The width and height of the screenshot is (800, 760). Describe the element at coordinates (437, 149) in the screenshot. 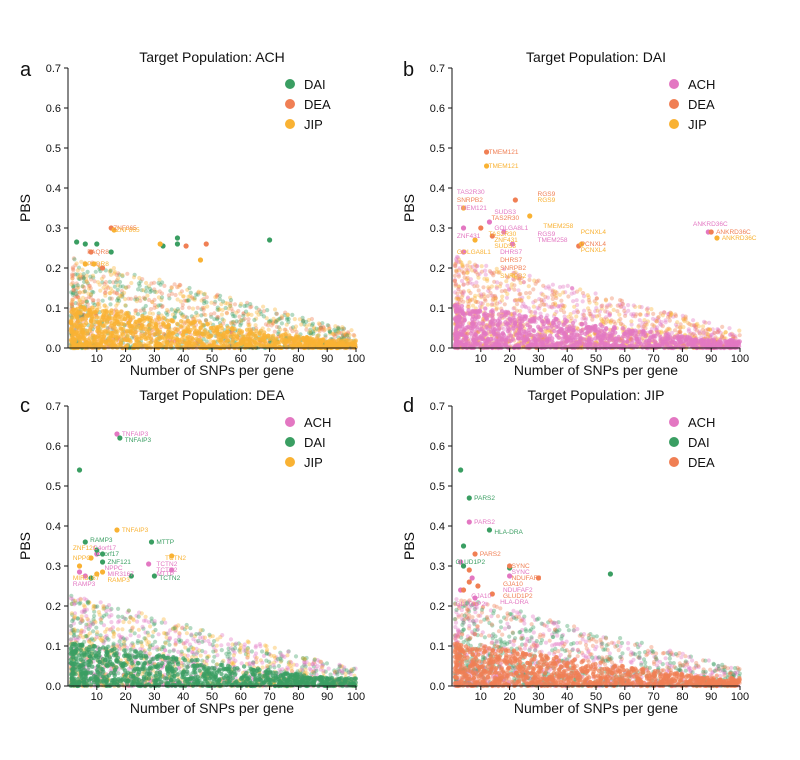

I see `y-tick-label: 0.5` at that location.